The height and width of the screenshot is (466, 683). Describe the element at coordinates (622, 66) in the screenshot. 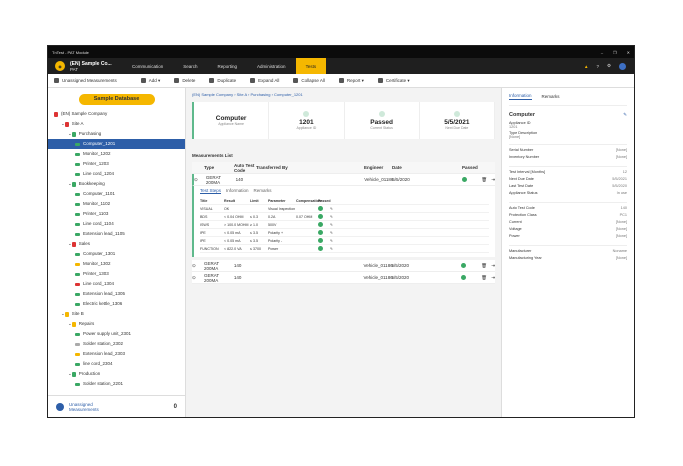

I see `avatar` at that location.